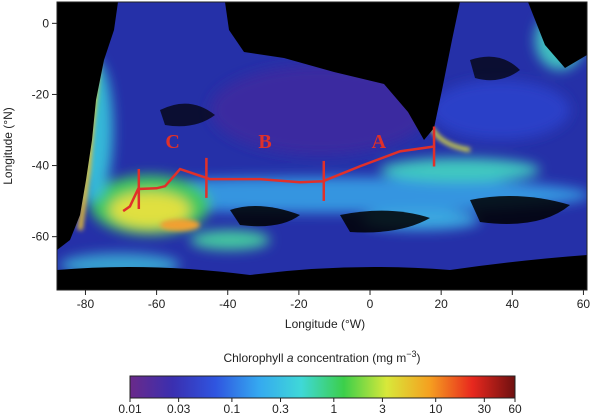  I want to click on colorbar-tick-label: 0.03, so click(179, 408).